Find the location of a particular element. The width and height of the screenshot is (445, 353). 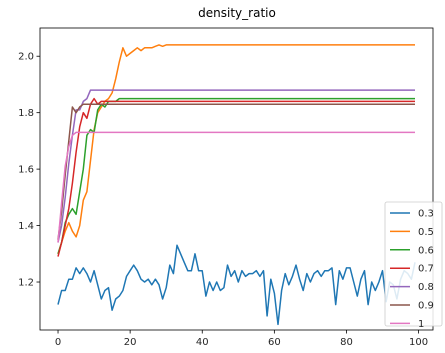

x-tick-label: 80 is located at coordinates (346, 342).